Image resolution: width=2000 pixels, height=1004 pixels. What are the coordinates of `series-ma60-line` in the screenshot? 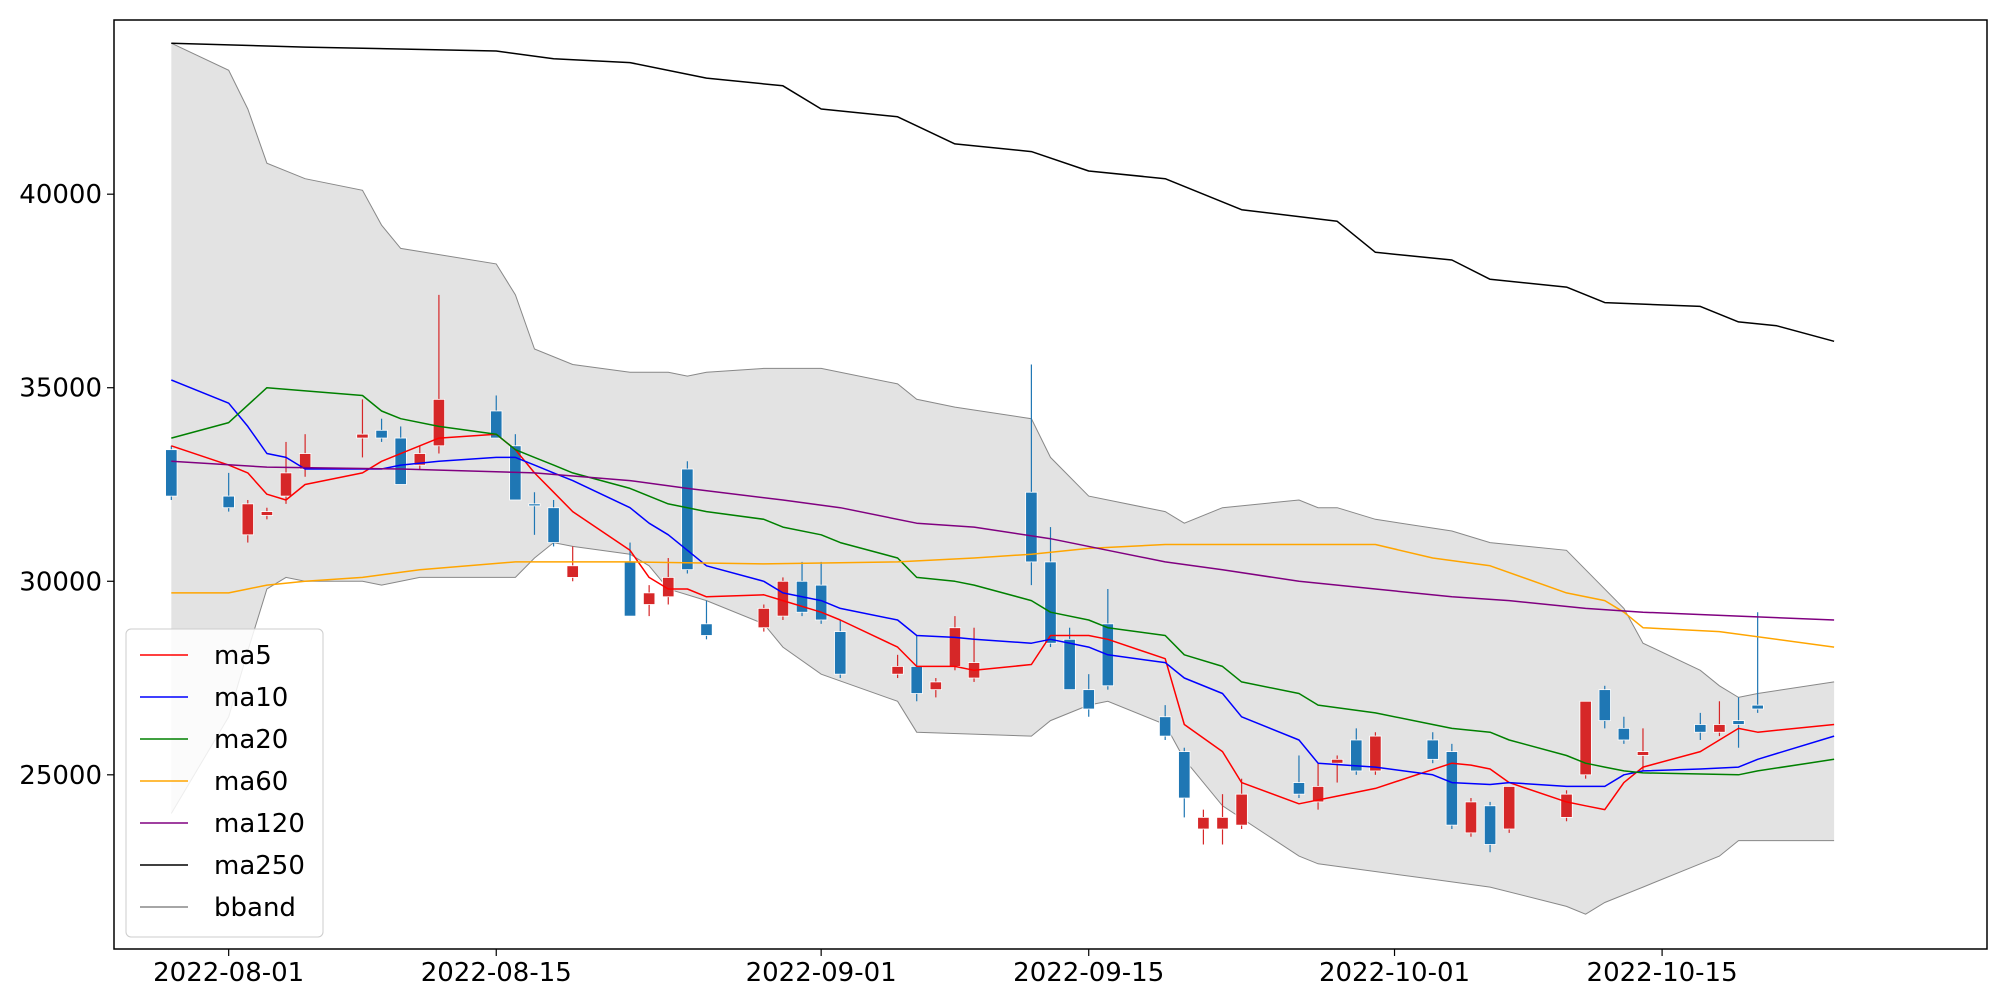 It's located at (1003, 595).